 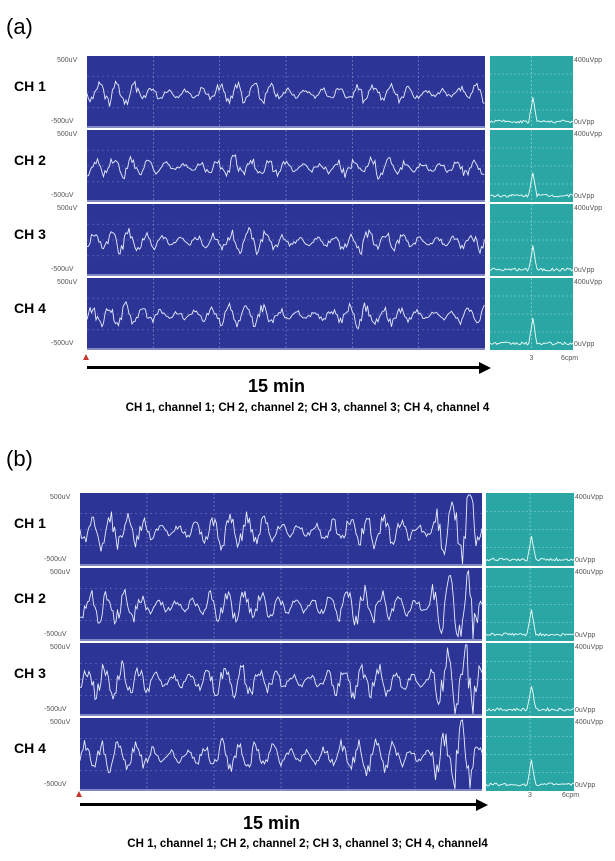 What do you see at coordinates (19, 458) in the screenshot?
I see `panel-label-b: (b)` at bounding box center [19, 458].